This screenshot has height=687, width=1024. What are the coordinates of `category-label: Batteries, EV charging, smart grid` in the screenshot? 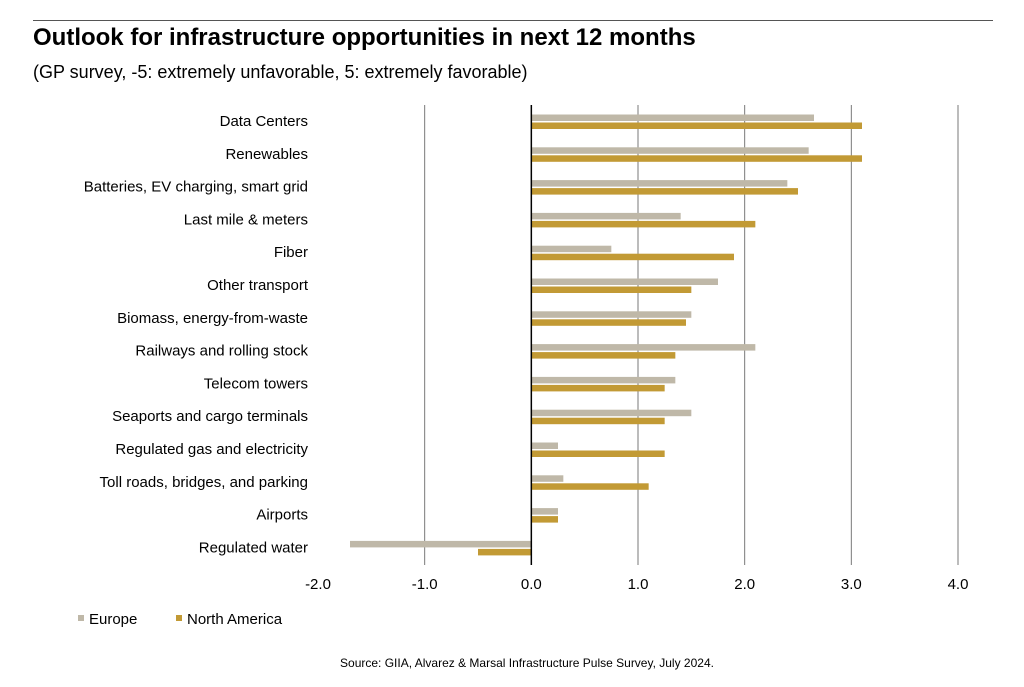 It's located at (196, 187).